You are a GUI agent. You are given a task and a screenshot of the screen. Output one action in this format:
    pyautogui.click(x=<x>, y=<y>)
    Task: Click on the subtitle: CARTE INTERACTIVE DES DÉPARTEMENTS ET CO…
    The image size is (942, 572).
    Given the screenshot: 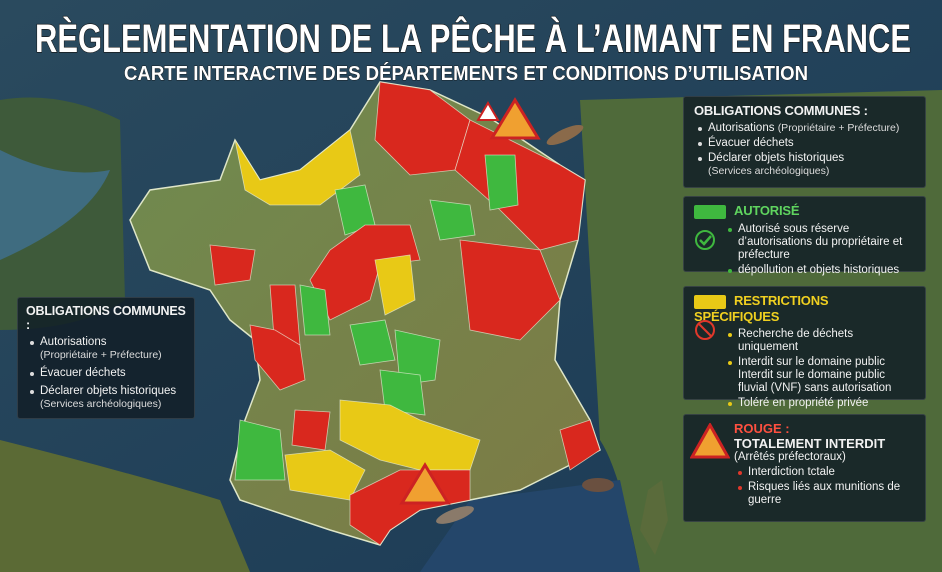 What is the action you would take?
    pyautogui.click(x=466, y=73)
    